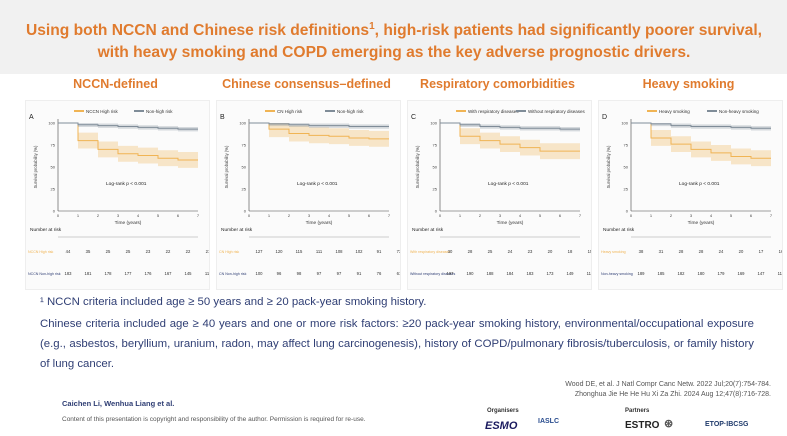  Describe the element at coordinates (319, 273) in the screenshot. I see `risk-value: 97` at that location.